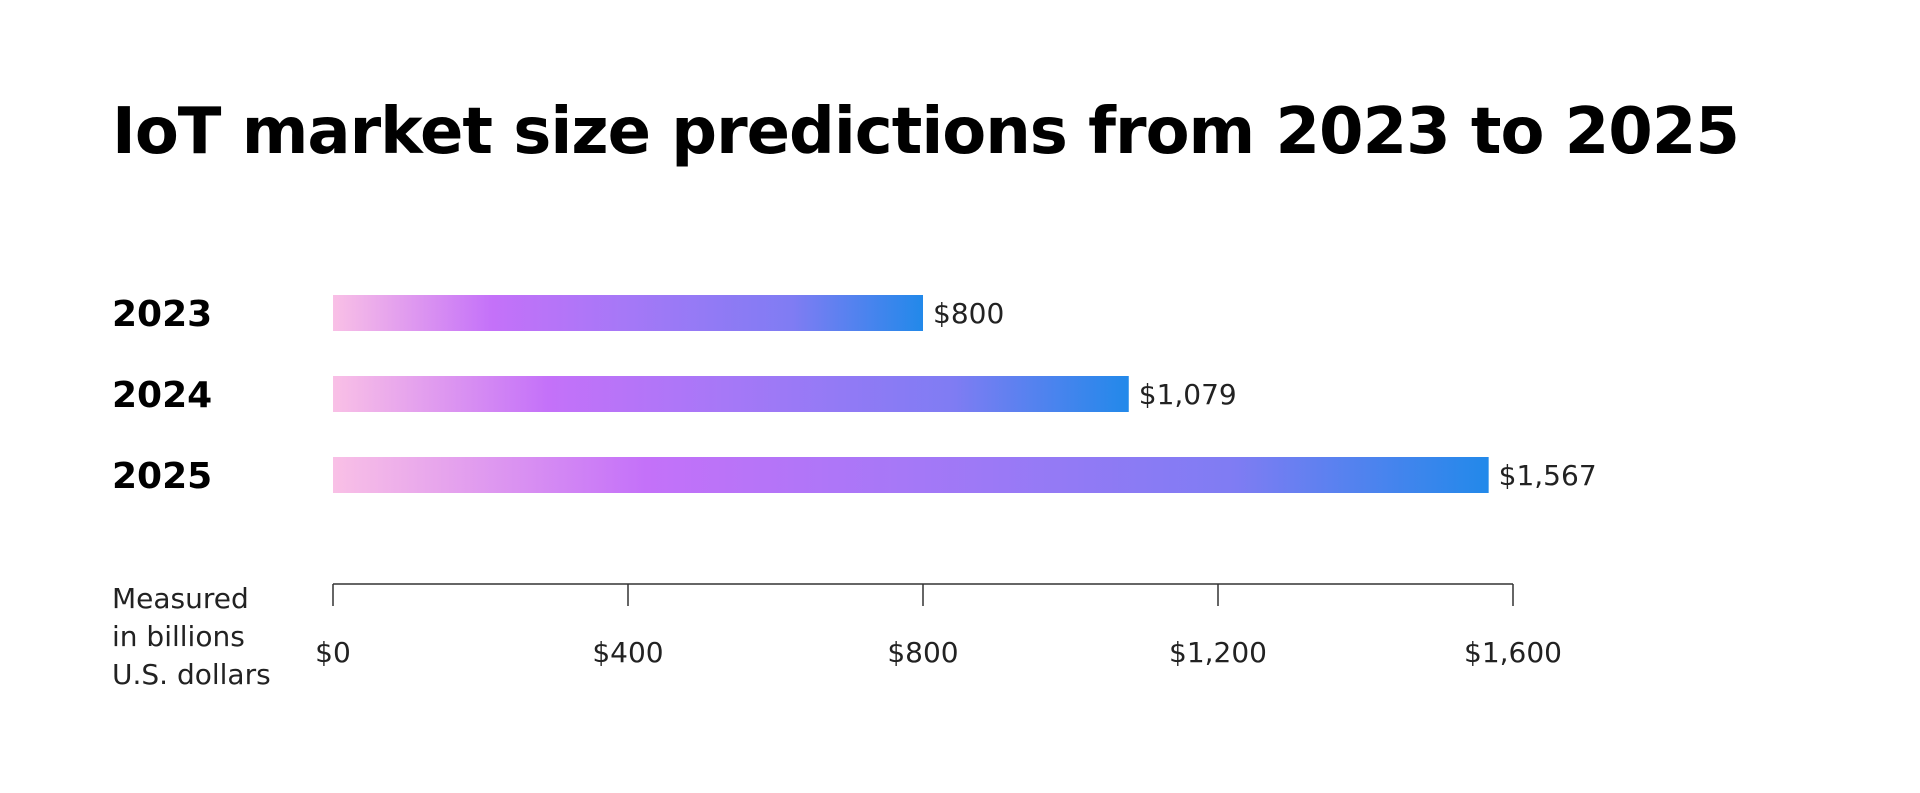 Image resolution: width=1920 pixels, height=793 pixels. I want to click on x-tick-label: $0, so click(333, 652).